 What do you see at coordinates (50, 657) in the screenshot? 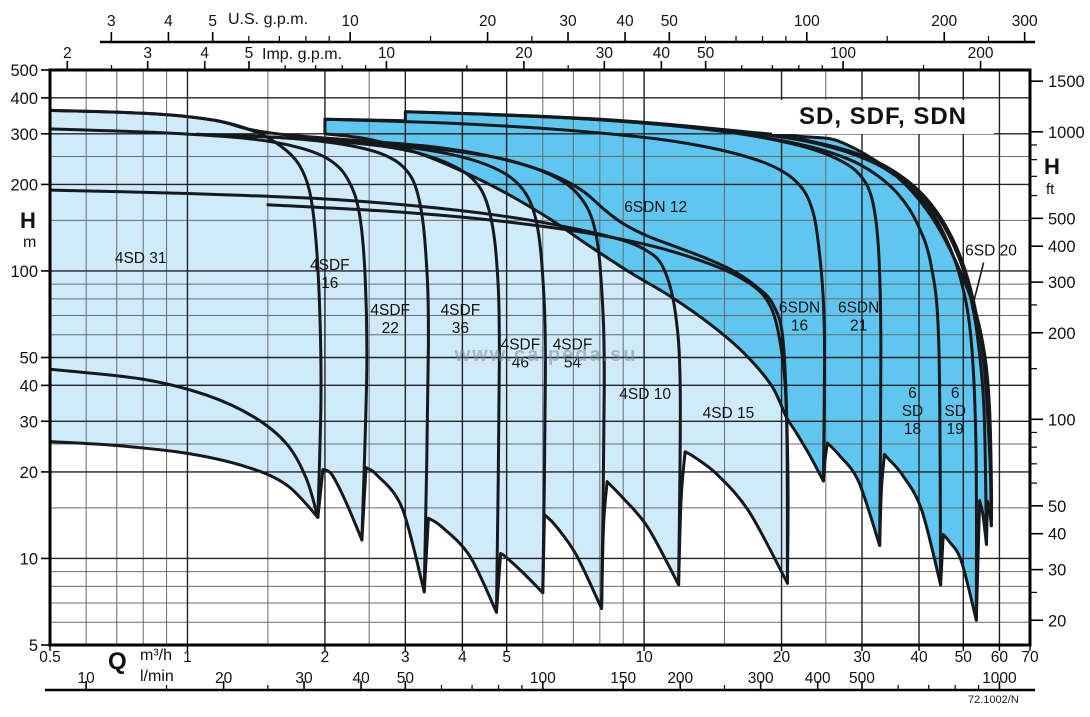
I see `svg-text: 0.5` at bounding box center [50, 657].